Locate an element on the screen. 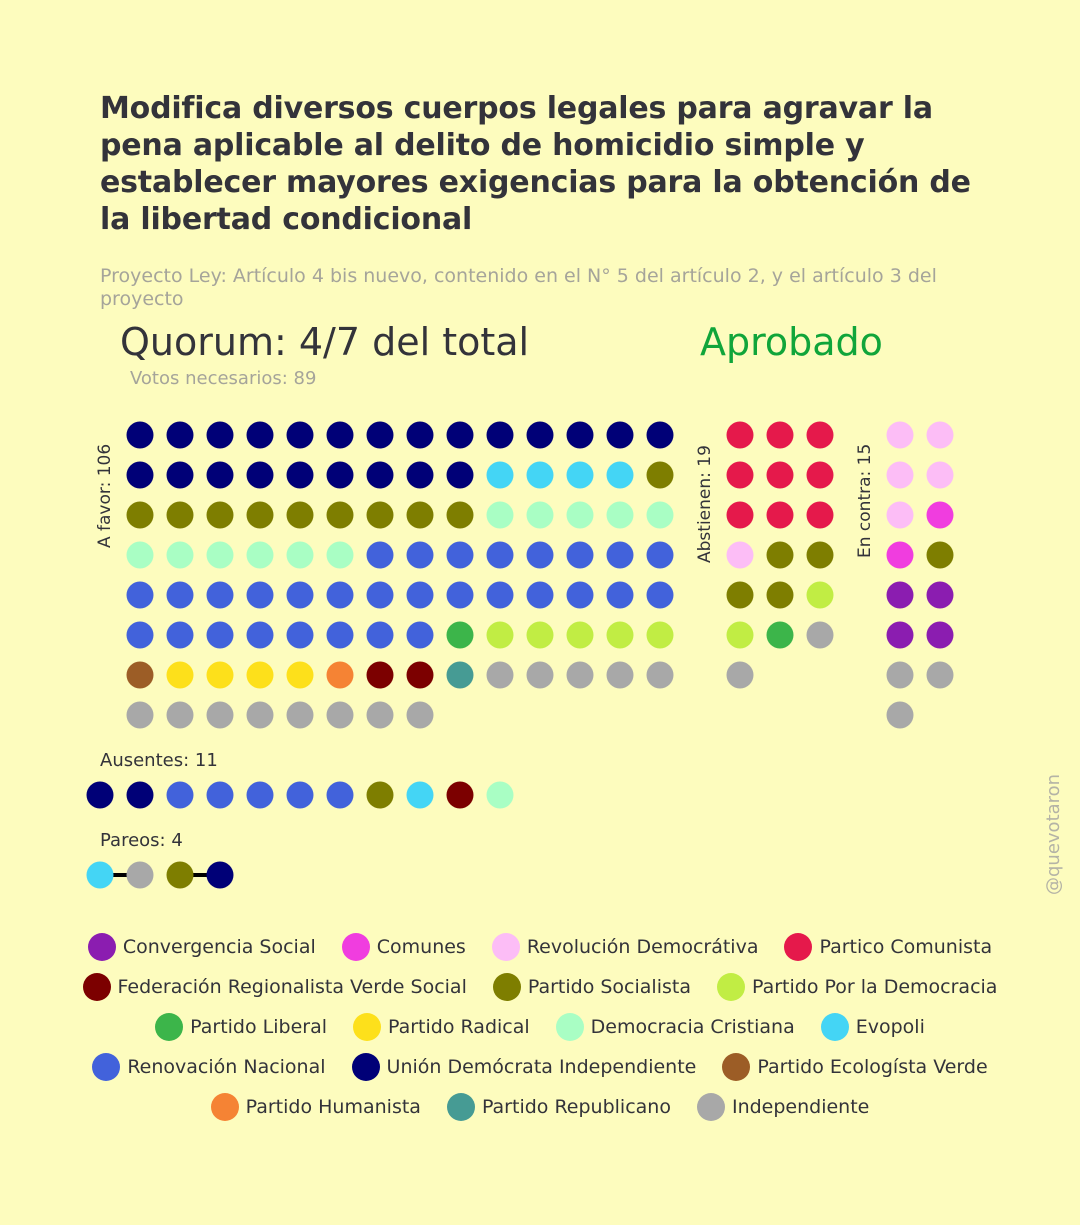 The height and width of the screenshot is (1225, 1080). votes-needed: Votos necesarios: 89 is located at coordinates (223, 378).